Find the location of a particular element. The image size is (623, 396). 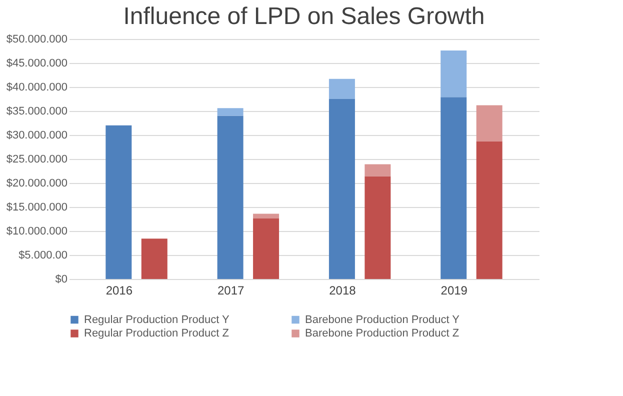

legend-label: Barebone Production Product Y is located at coordinates (382, 320).